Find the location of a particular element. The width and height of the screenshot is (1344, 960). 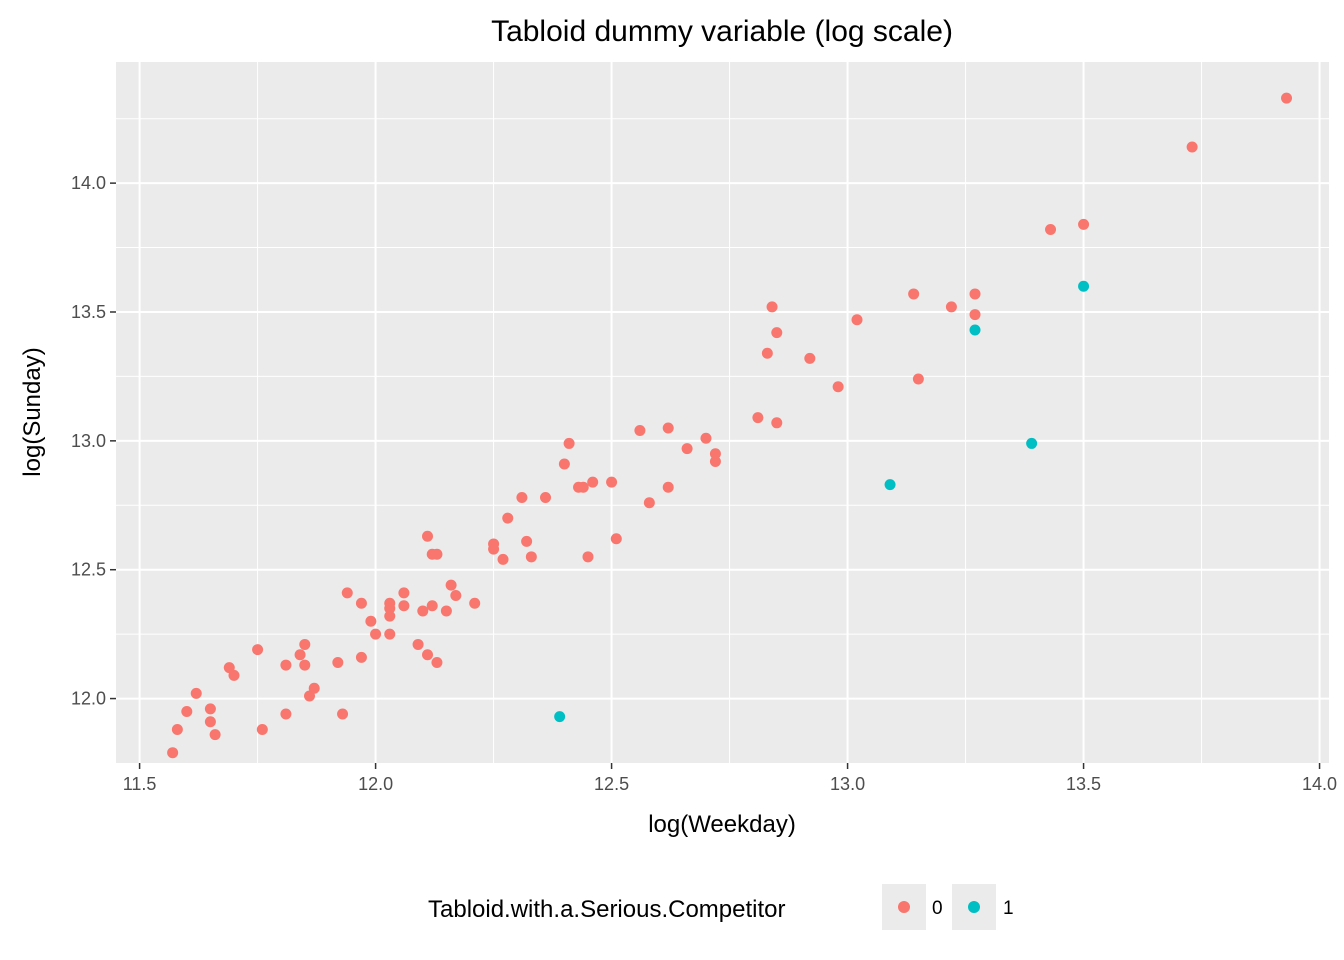

legend-label-0: 0 is located at coordinates (937, 908).